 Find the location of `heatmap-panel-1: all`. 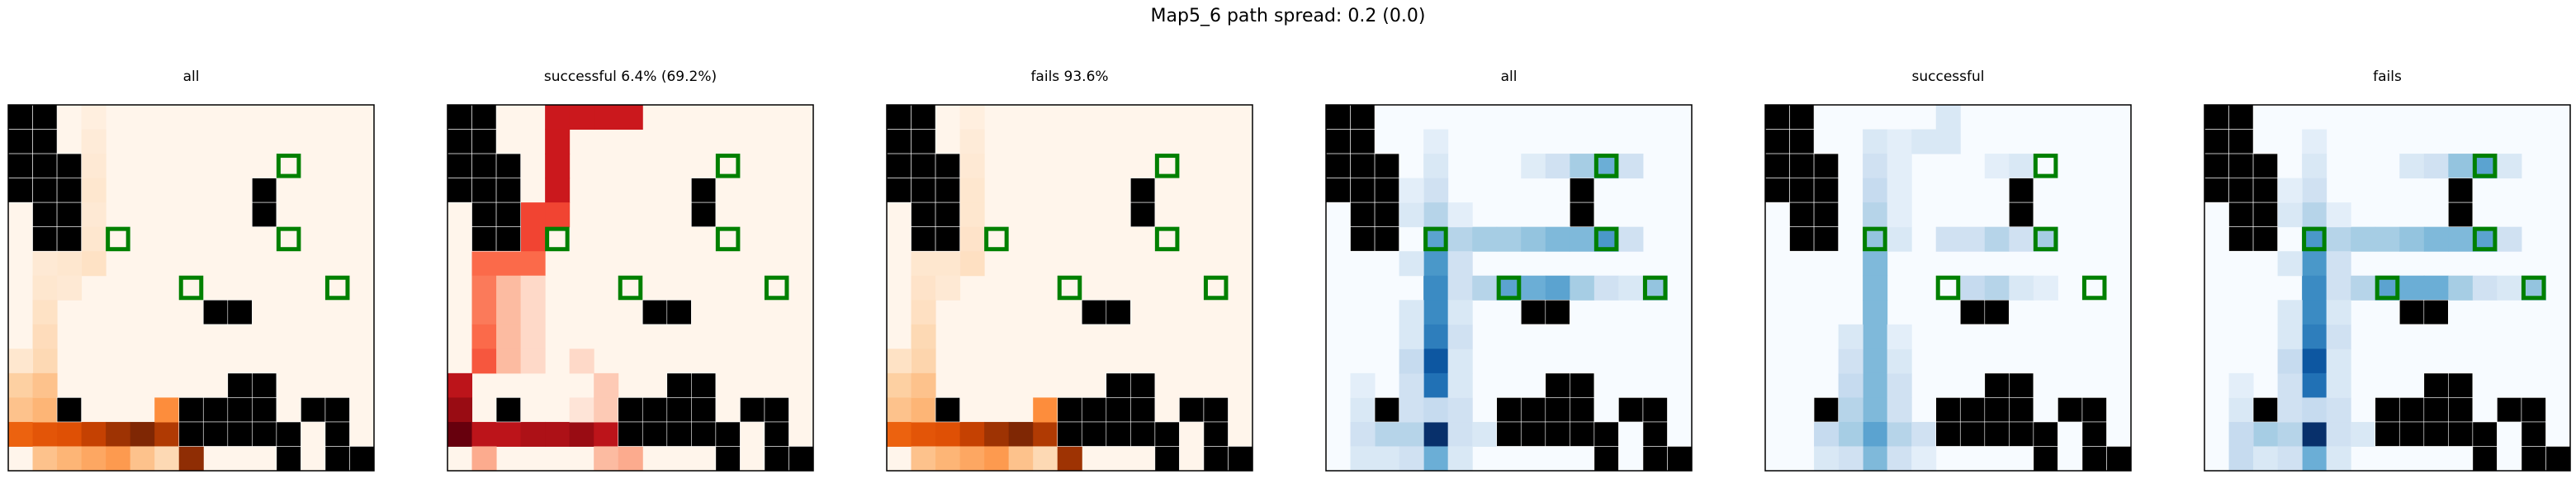

heatmap-panel-1: all is located at coordinates (191, 270).